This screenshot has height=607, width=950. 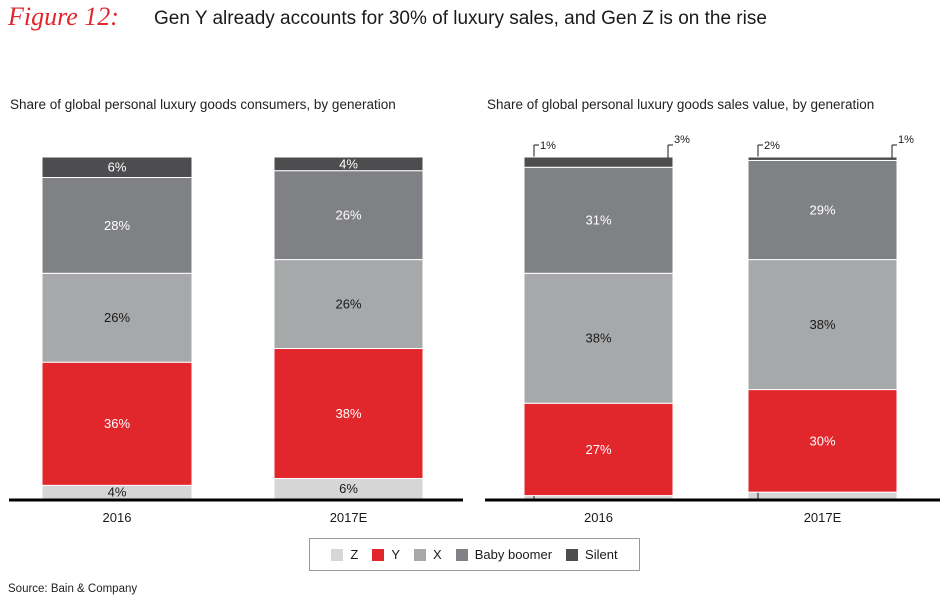 What do you see at coordinates (682, 140) in the screenshot?
I see `data-label: 3%` at bounding box center [682, 140].